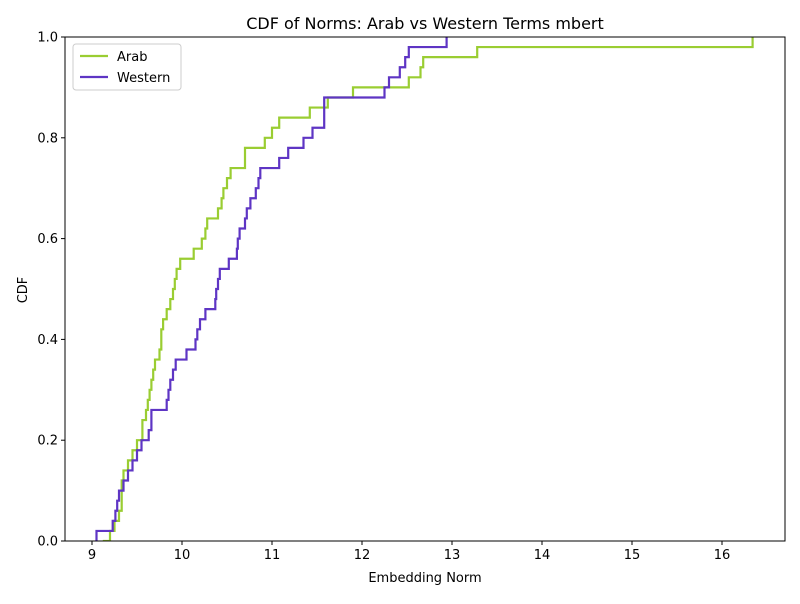  Describe the element at coordinates (47, 542) in the screenshot. I see `y-tick-label: 0.0` at that location.